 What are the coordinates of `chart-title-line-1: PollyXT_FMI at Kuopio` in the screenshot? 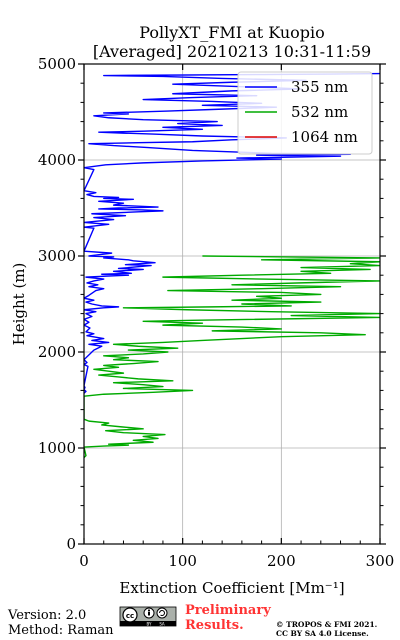 It's located at (232, 32).